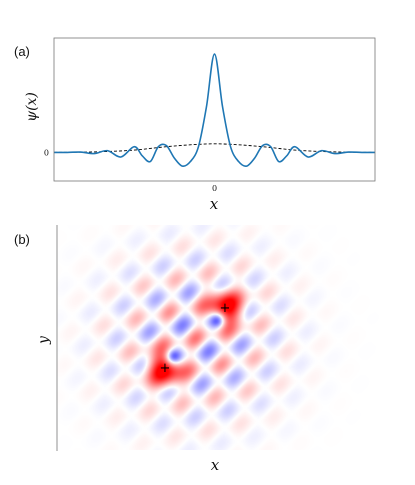 Image resolution: width=415 pixels, height=485 pixels. I want to click on marker-plus-1: +, so click(165, 368).